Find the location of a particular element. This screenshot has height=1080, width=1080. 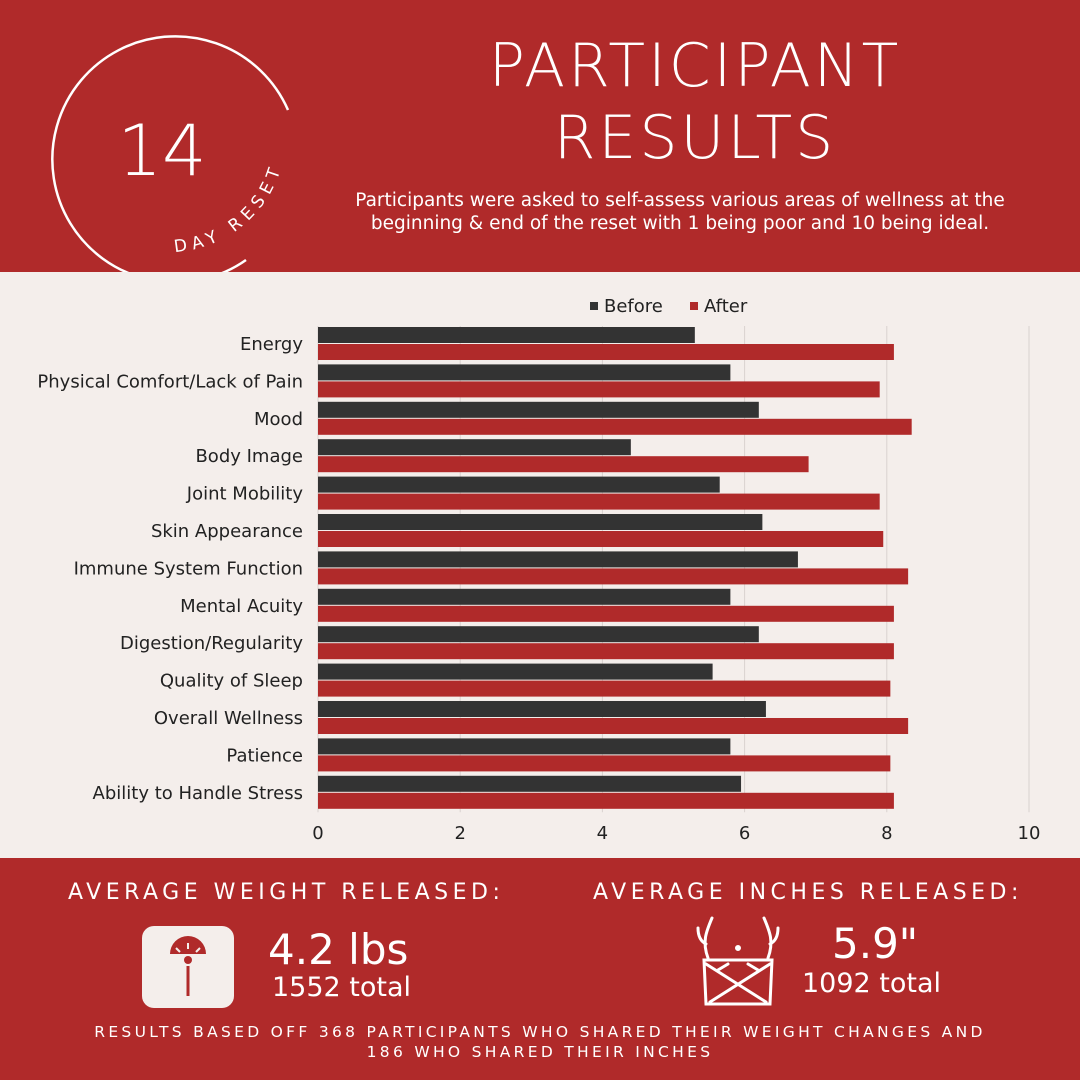

inches-heading: AVERAGE INCHES RELEASED: is located at coordinates (808, 892).